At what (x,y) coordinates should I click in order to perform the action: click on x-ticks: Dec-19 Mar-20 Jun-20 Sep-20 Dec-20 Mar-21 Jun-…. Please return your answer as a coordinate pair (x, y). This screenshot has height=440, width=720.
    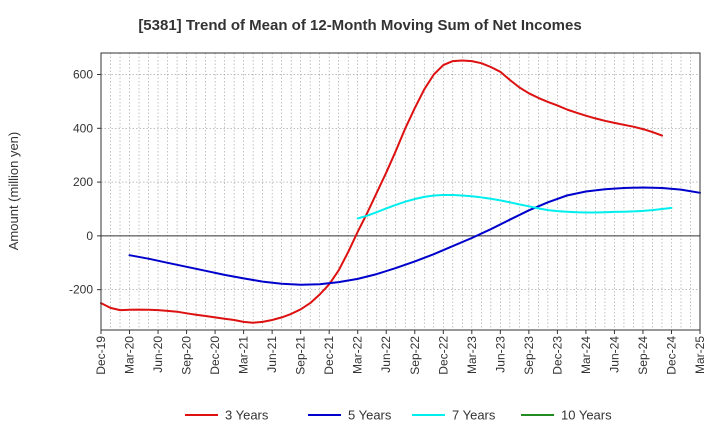
    Looking at the image, I should click on (400, 352).